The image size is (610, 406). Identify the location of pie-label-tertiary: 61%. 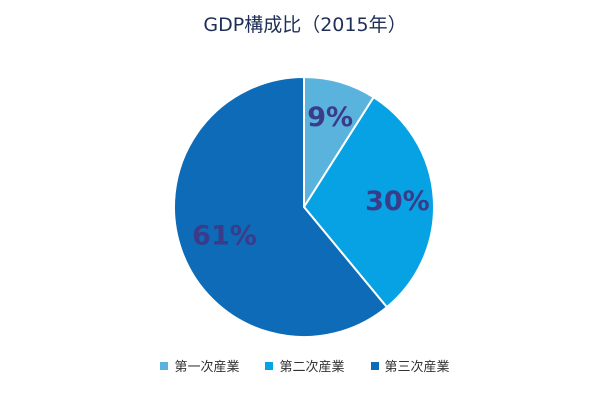
(224, 236).